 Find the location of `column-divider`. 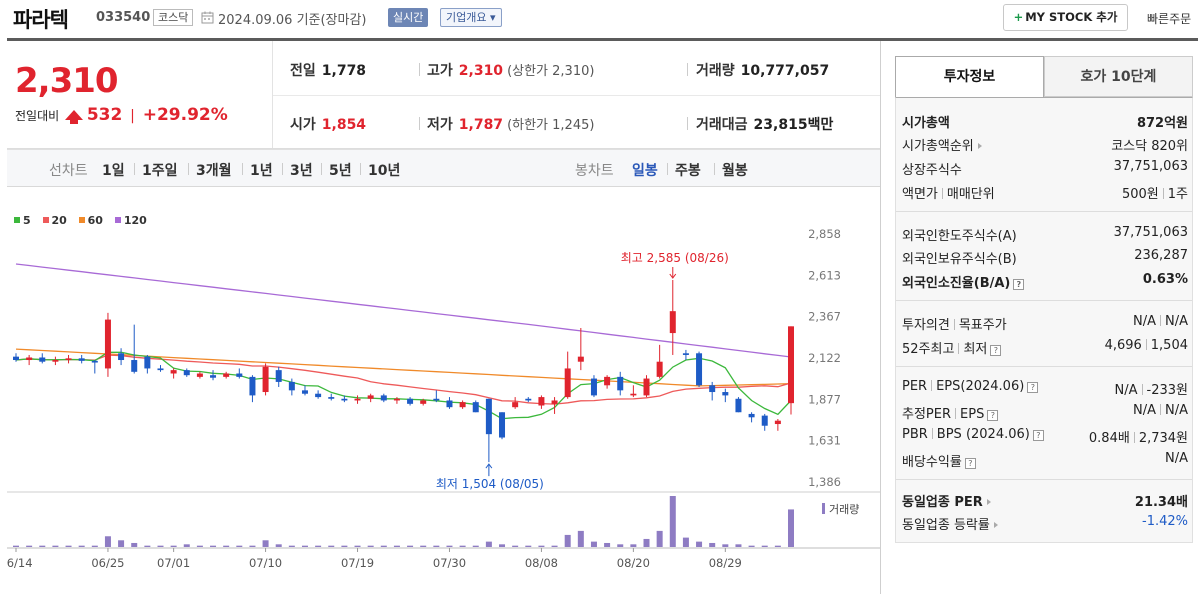

column-divider is located at coordinates (687, 69).